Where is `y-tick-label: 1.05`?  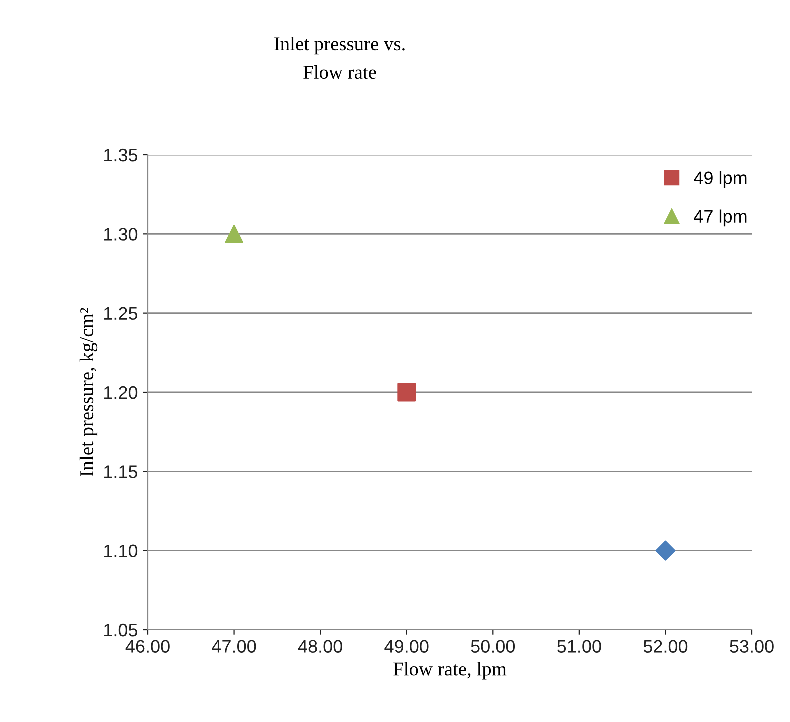
y-tick-label: 1.05 is located at coordinates (121, 630).